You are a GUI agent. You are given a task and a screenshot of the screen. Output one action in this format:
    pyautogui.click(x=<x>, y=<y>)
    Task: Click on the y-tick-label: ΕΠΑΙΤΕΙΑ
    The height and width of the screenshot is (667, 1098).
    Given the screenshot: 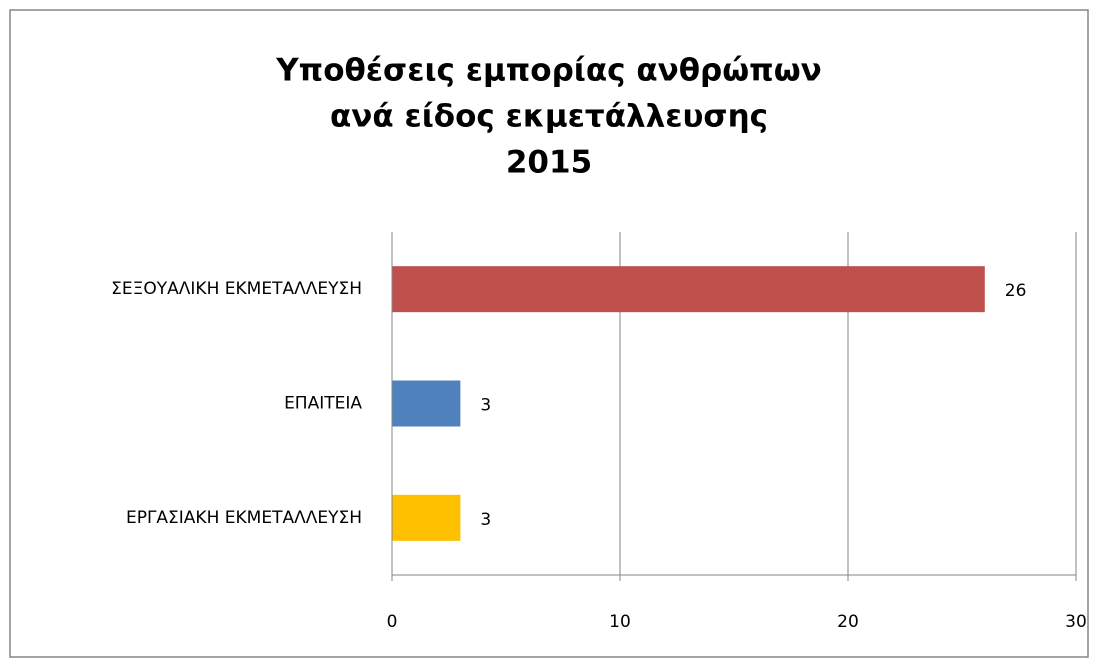 What is the action you would take?
    pyautogui.click(x=323, y=404)
    